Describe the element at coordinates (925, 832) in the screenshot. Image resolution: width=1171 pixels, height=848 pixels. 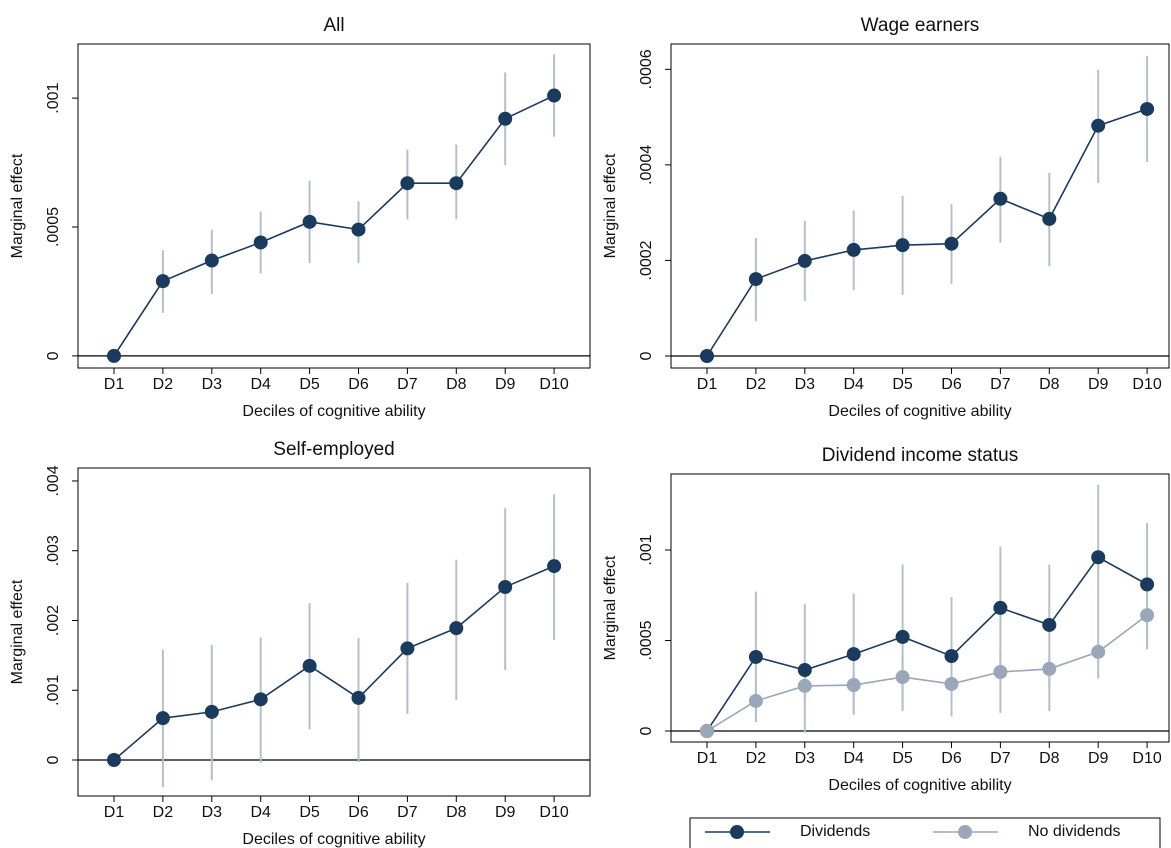
I see `legend: Dividends No dividends` at that location.